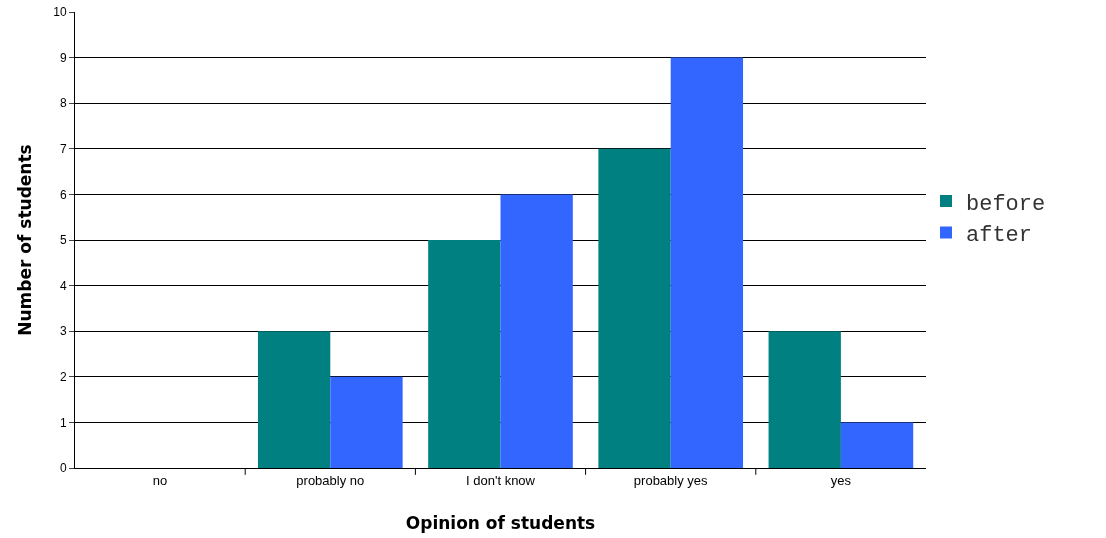 This screenshot has width=1106, height=538. Describe the element at coordinates (500, 523) in the screenshot. I see `x-axis-title: Opinion of students` at that location.